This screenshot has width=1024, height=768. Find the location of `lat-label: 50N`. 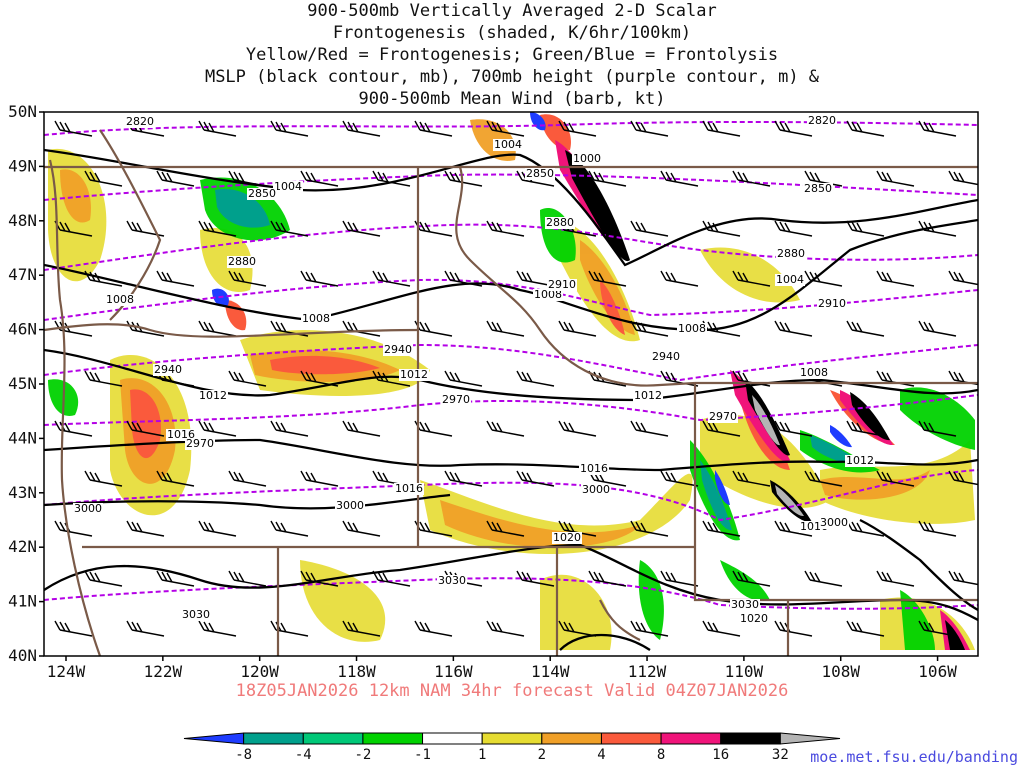

lat-label: 50N is located at coordinates (22, 111).